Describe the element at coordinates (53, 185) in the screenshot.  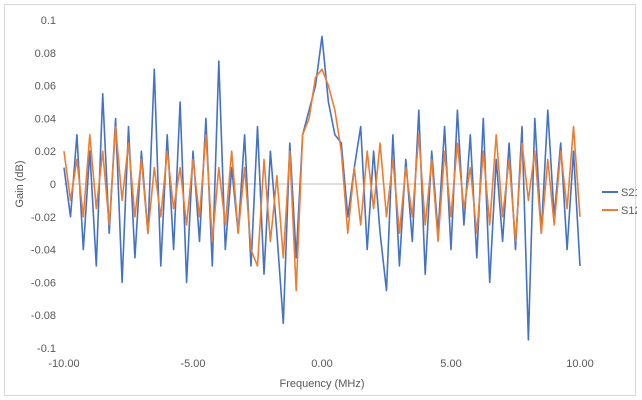
I see `y-tick-label: 0` at that location.